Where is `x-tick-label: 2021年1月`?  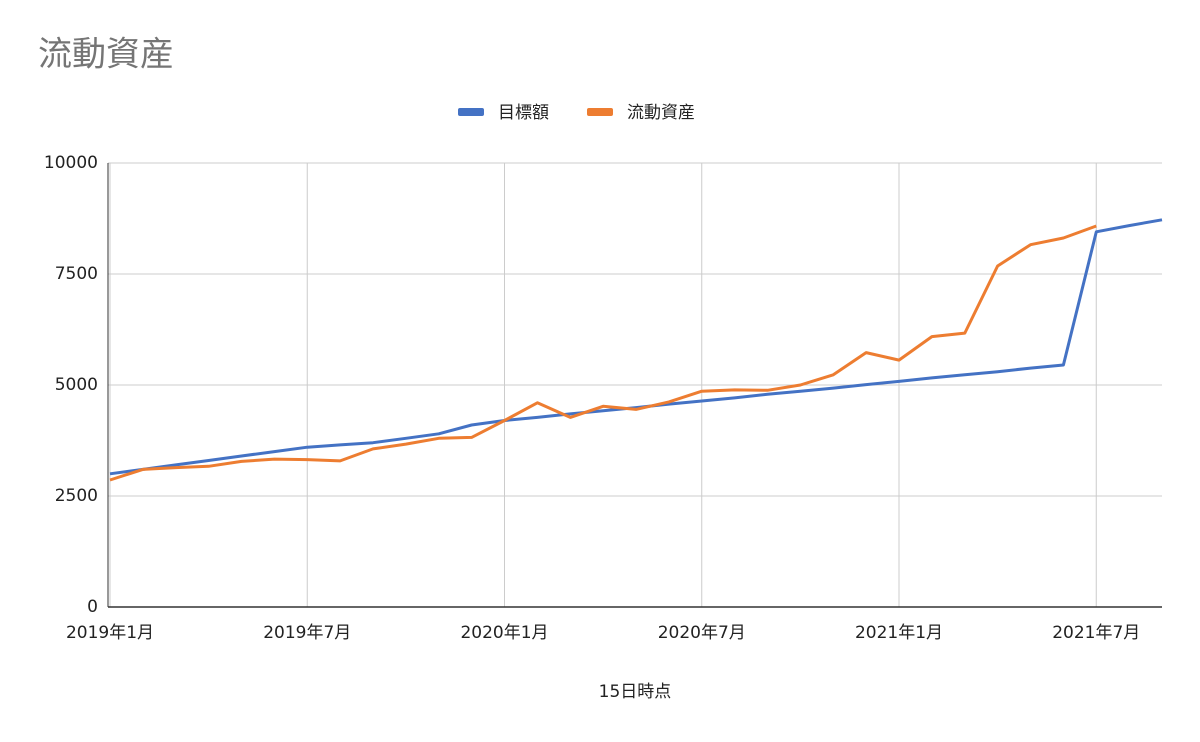
x-tick-label: 2021年1月 is located at coordinates (899, 633).